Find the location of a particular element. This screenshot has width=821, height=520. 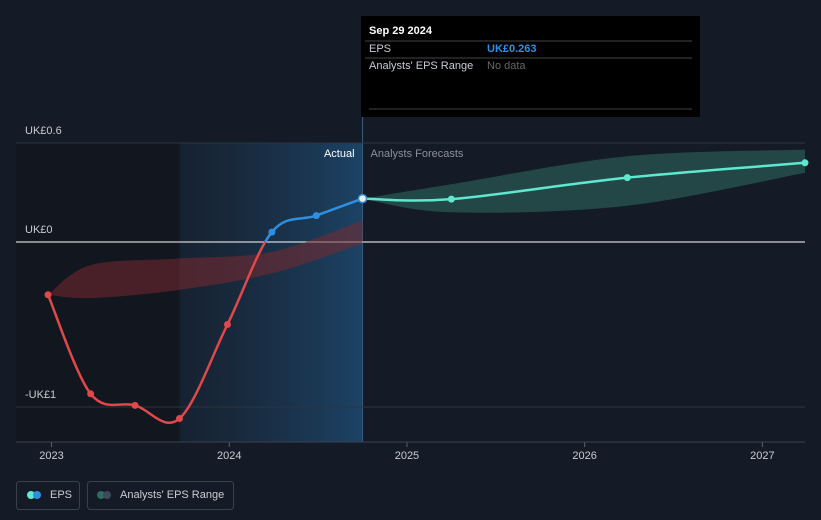

forecast-label: Analysts Forecasts is located at coordinates (417, 154).